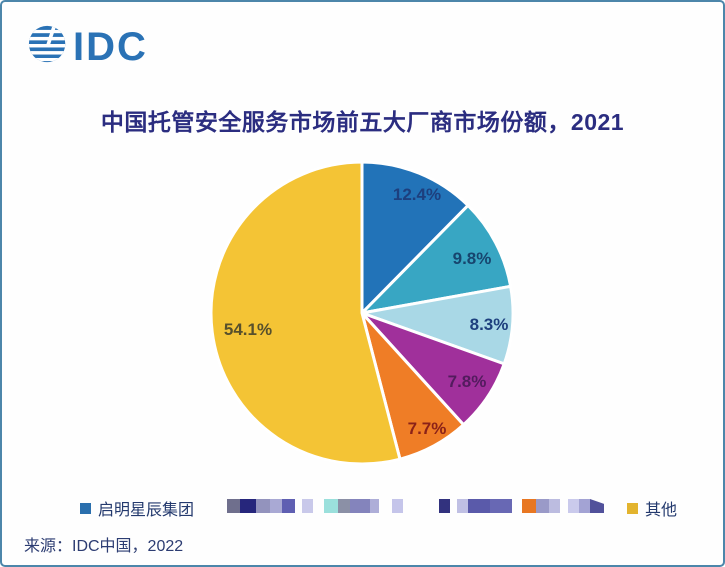 This screenshot has height=567, width=725. Describe the element at coordinates (248, 329) in the screenshot. I see `pie-label-5: 54.1%` at that location.